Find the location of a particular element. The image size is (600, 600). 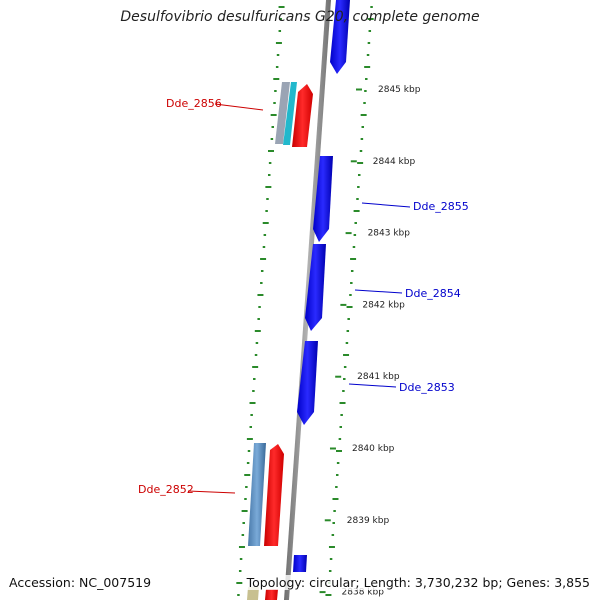

gene-top-blue is located at coordinates (340, 37).